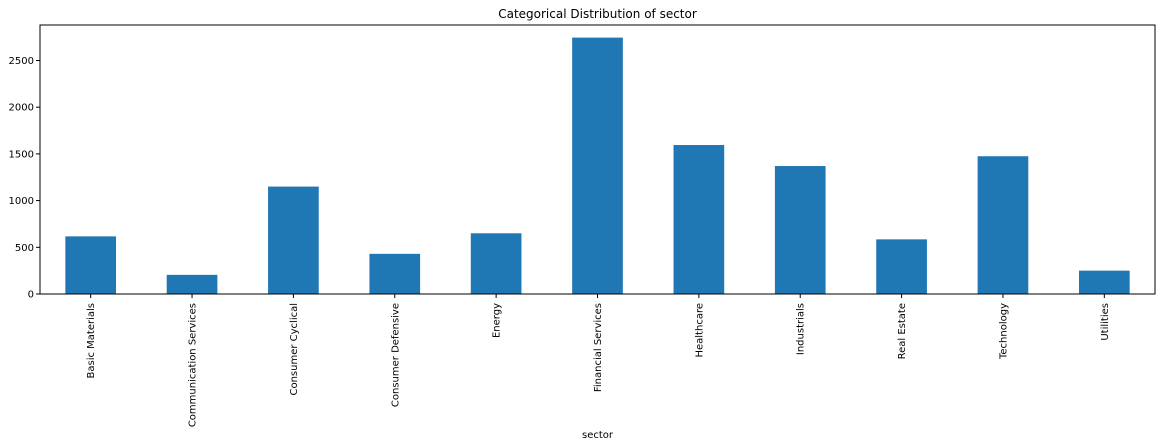 Image resolution: width=1166 pixels, height=446 pixels. I want to click on bar-financial-services, so click(597, 165).